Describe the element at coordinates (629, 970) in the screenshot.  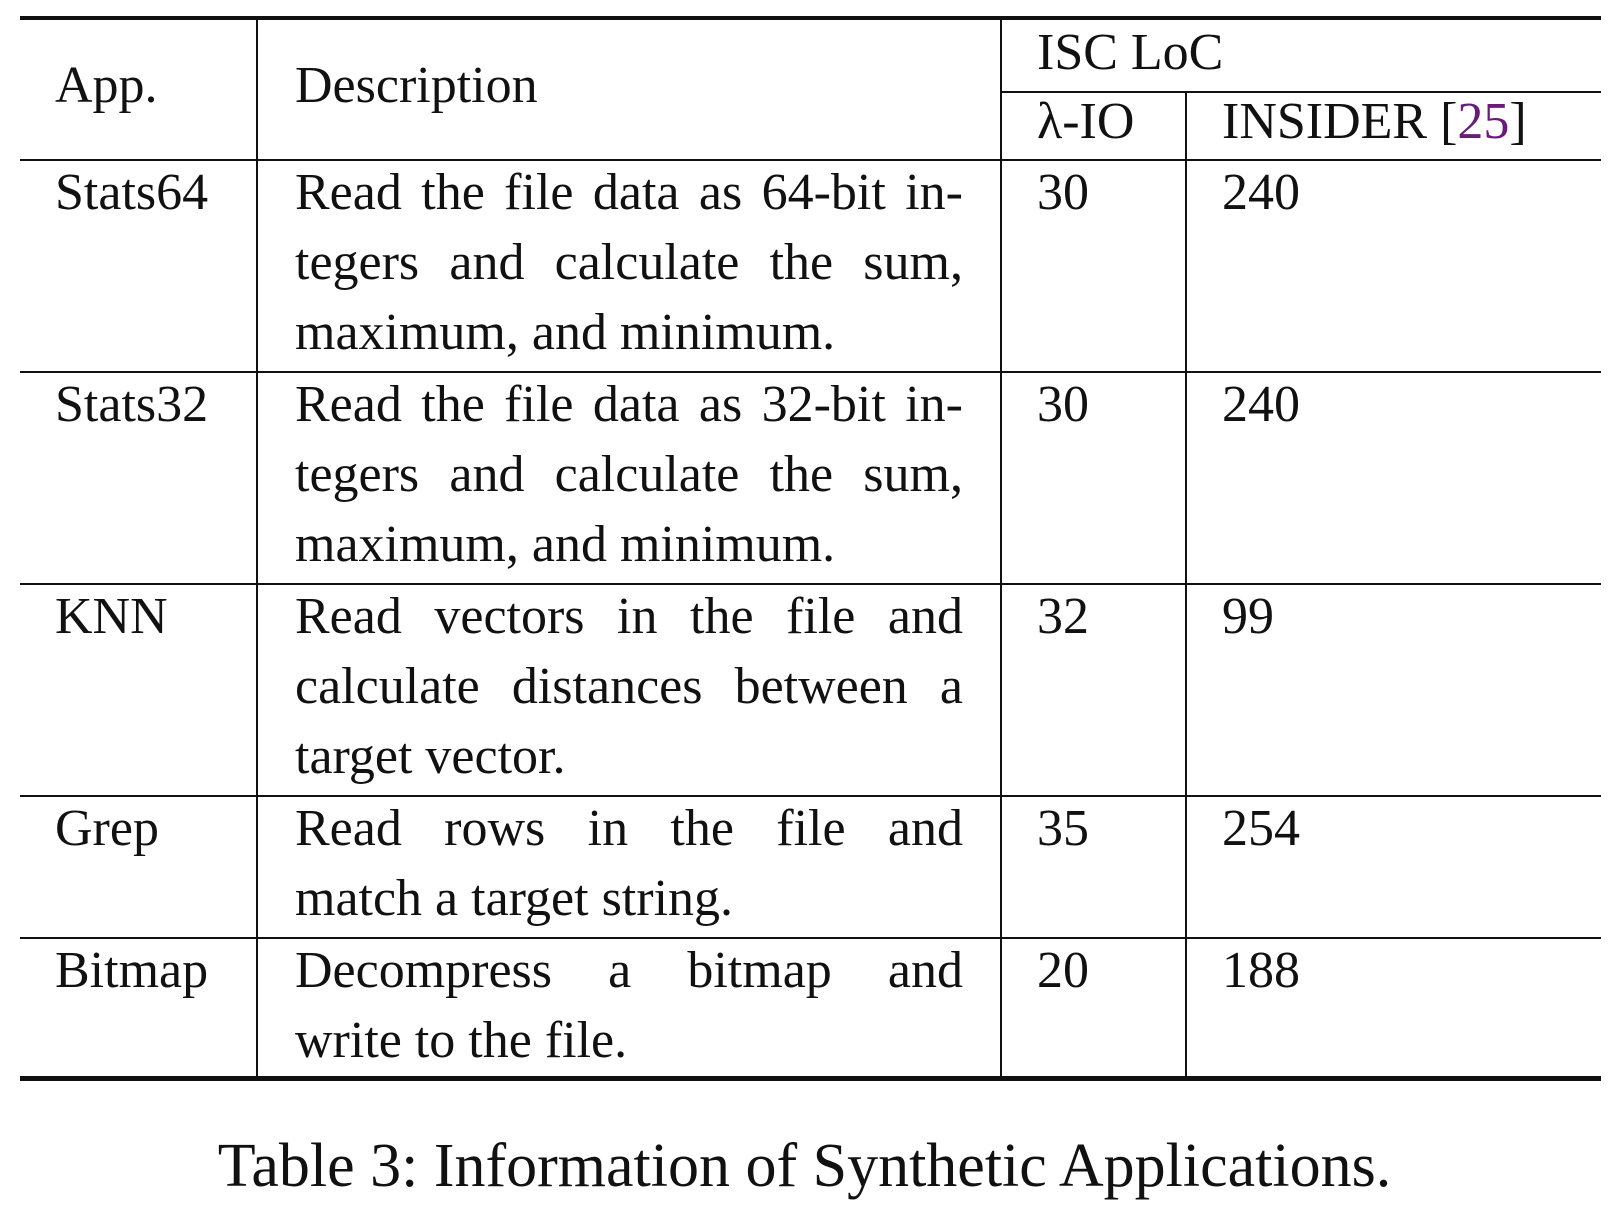
I see `description-line: Decompress a bitmap and` at that location.